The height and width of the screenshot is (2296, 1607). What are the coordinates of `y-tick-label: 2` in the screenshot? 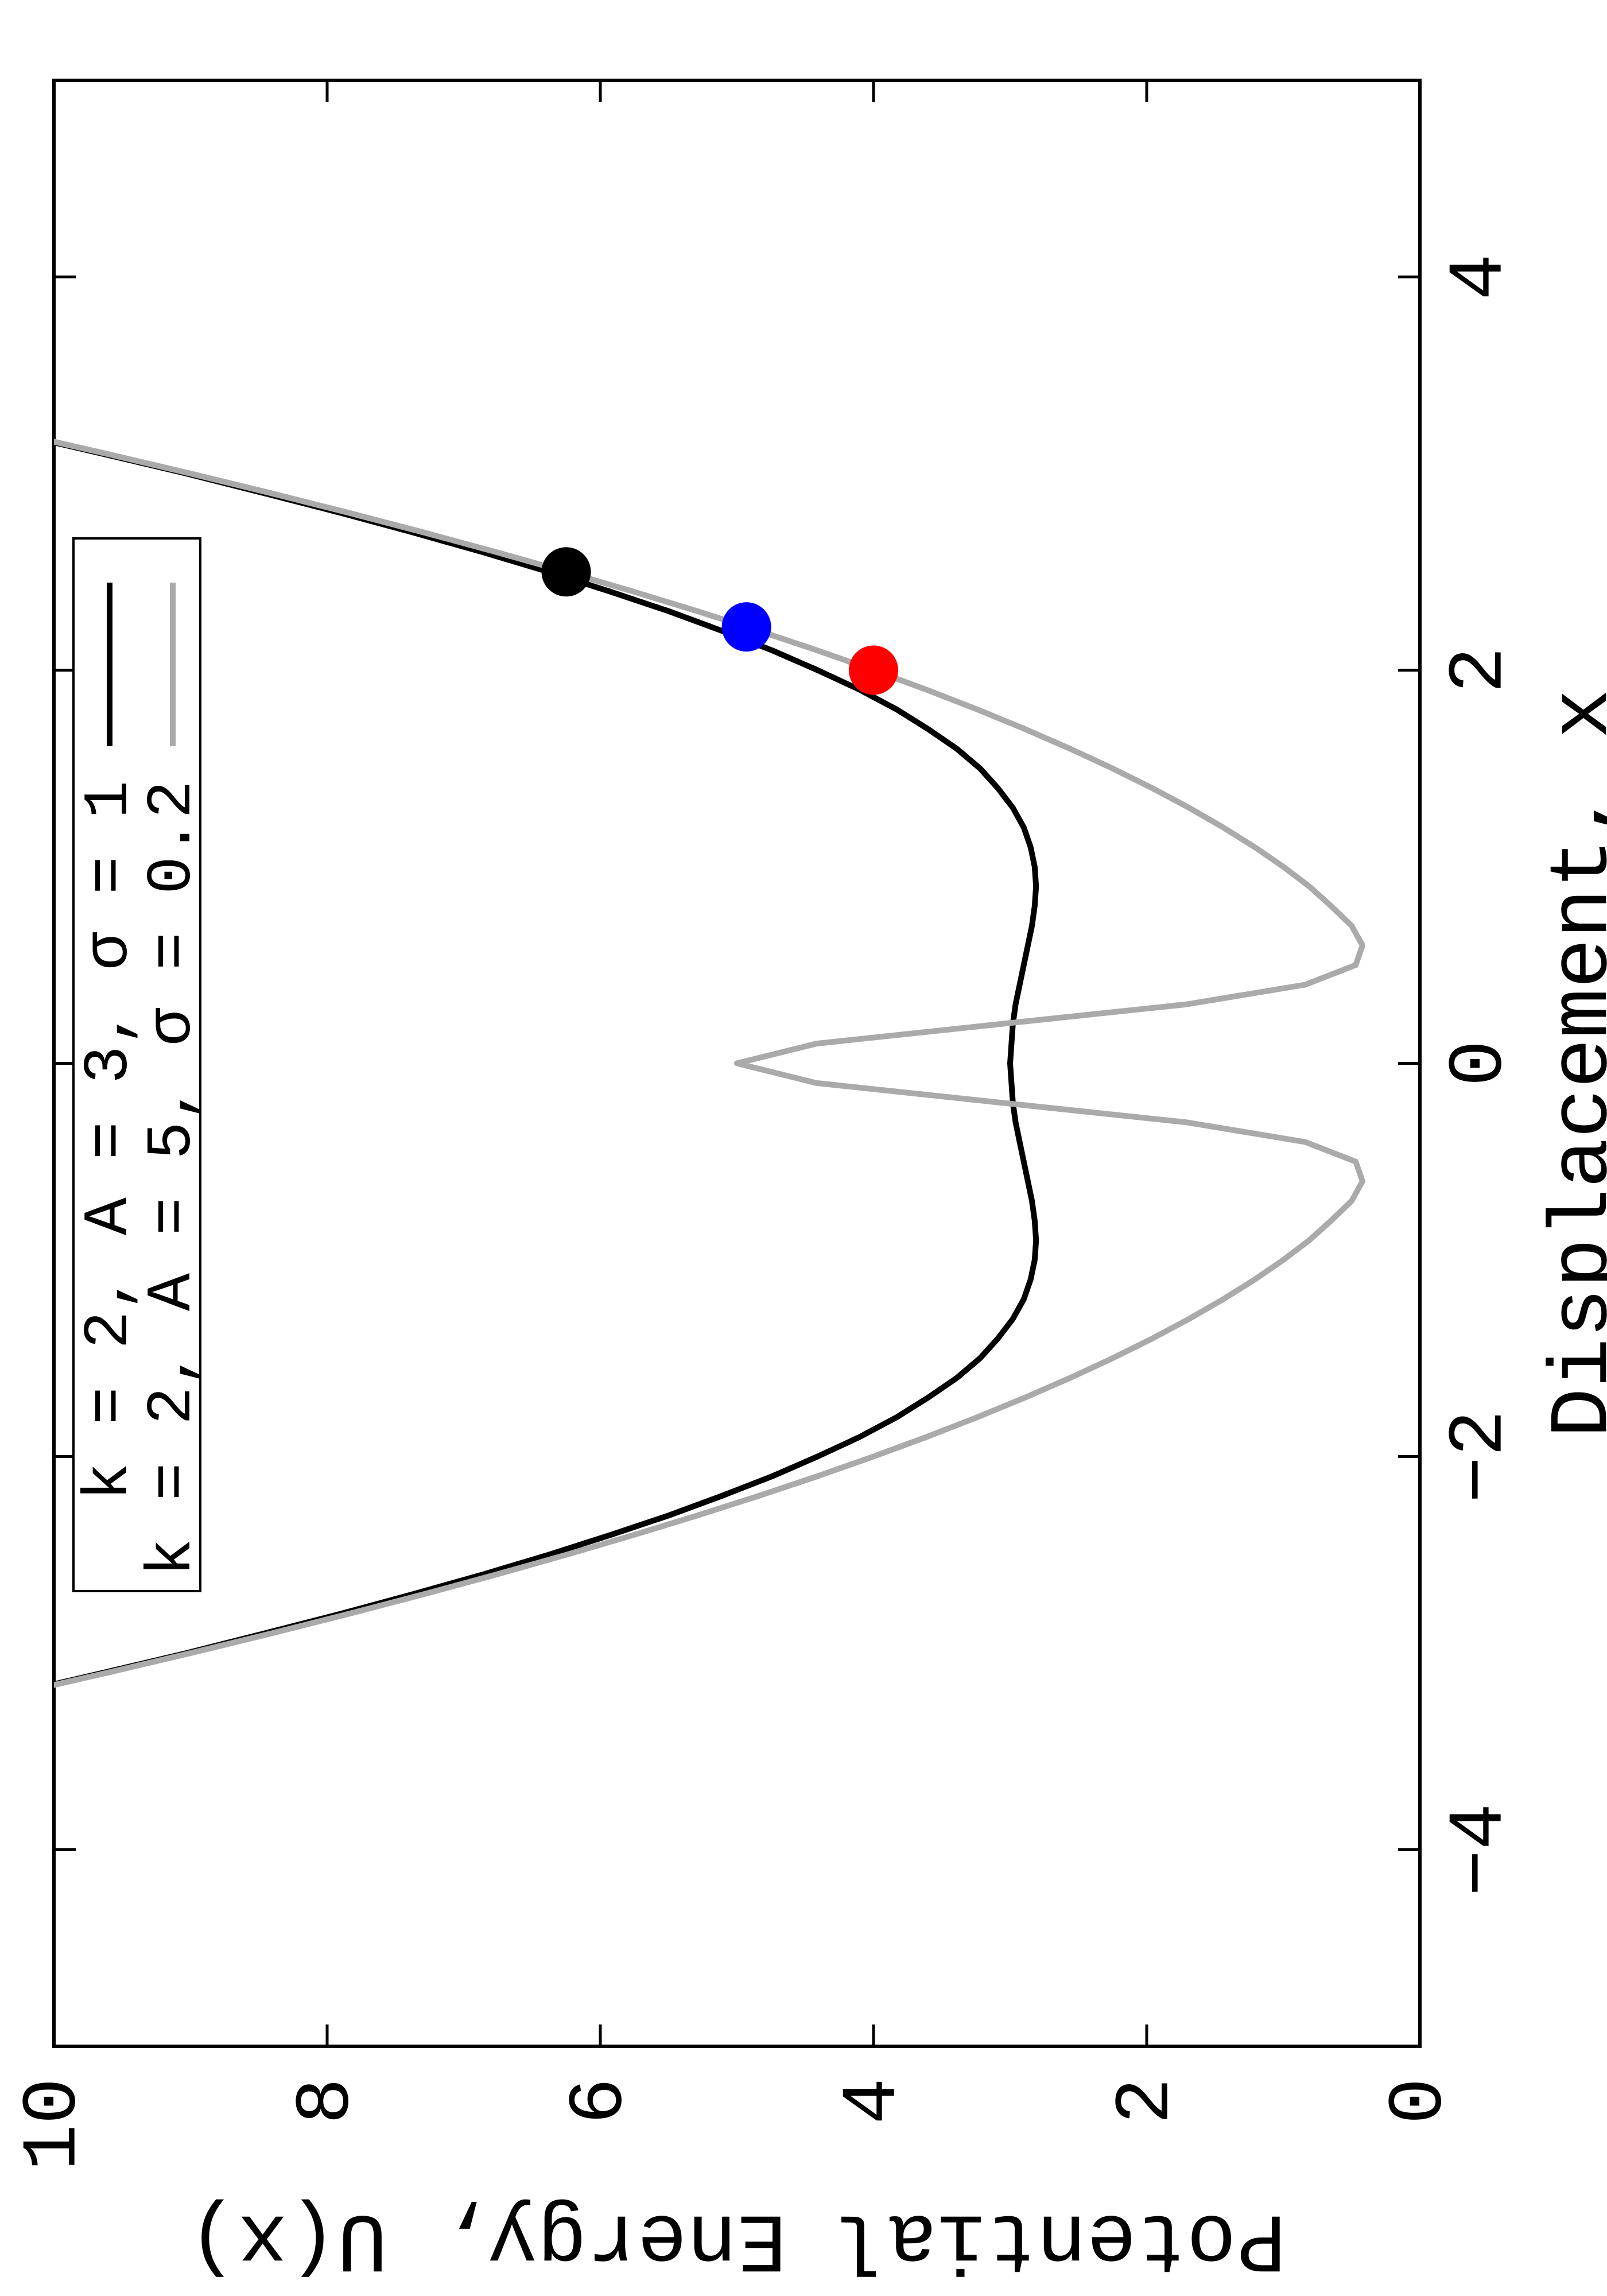 It's located at (1147, 2101).